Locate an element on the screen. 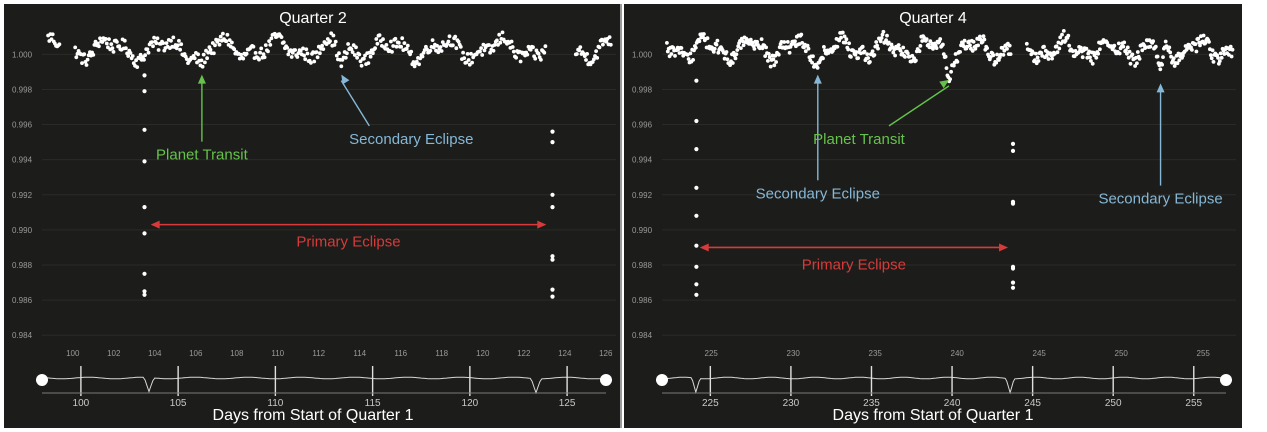 The width and height of the screenshot is (1267, 432). x-tick-label: 108 is located at coordinates (237, 353).